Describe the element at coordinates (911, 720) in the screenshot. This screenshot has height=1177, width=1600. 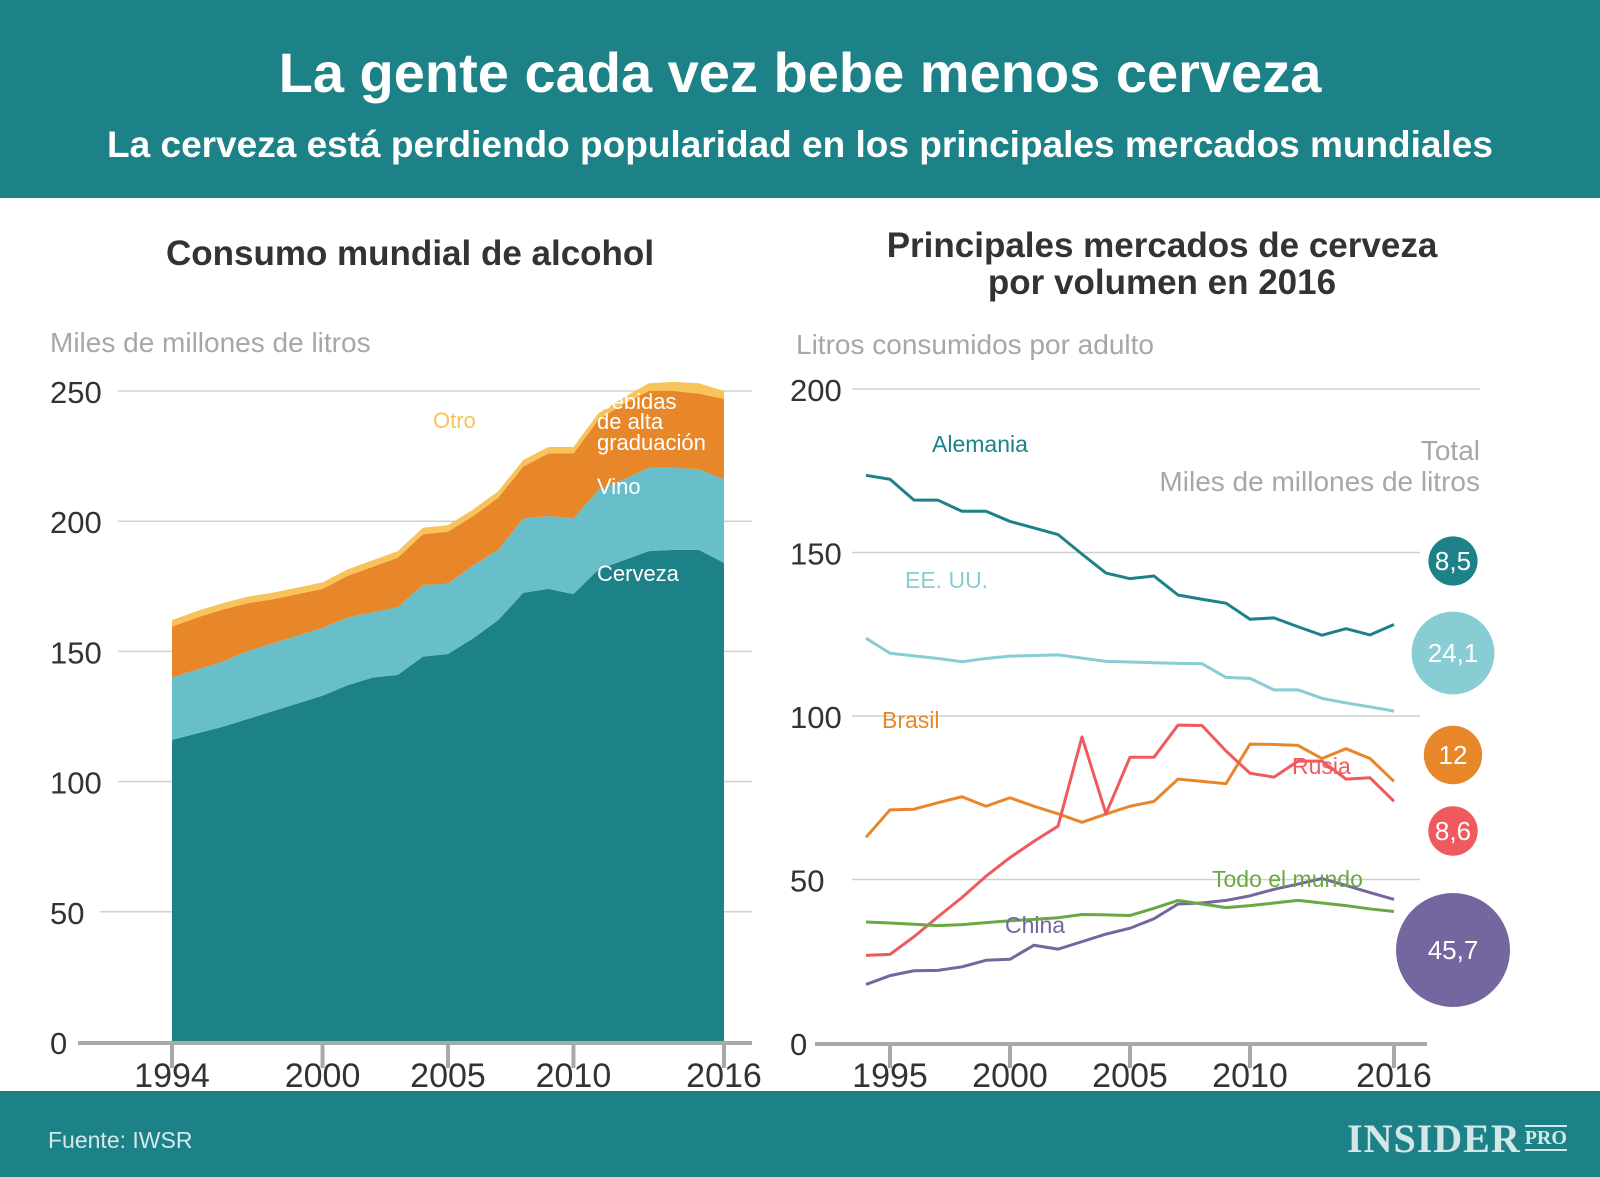
I see `label-brasil: Brasil` at that location.